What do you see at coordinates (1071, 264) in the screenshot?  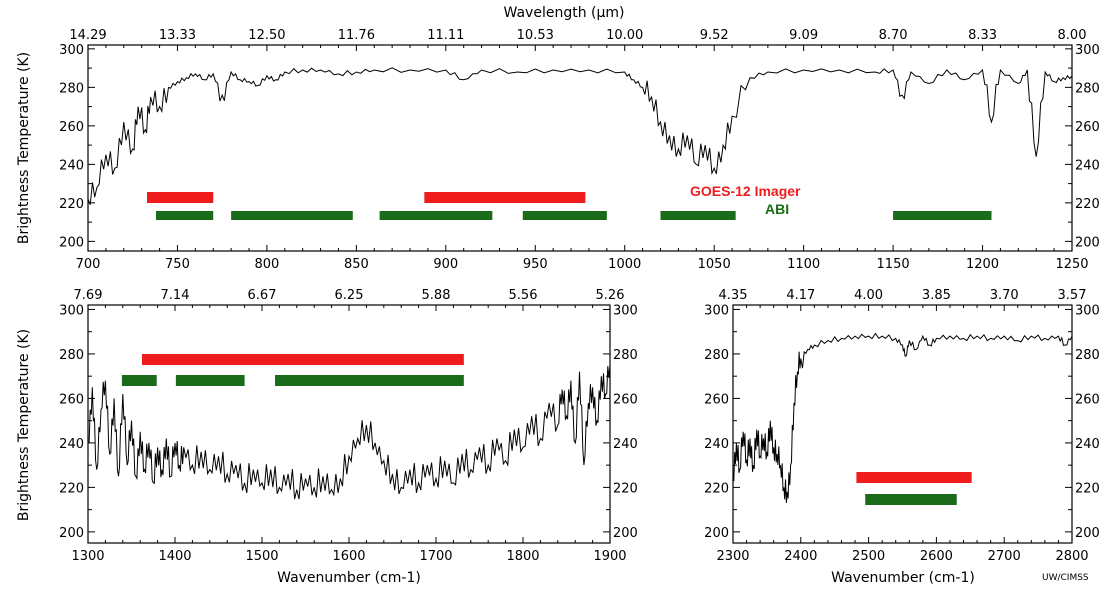 I see `x-tick-label: 1250` at bounding box center [1071, 264].